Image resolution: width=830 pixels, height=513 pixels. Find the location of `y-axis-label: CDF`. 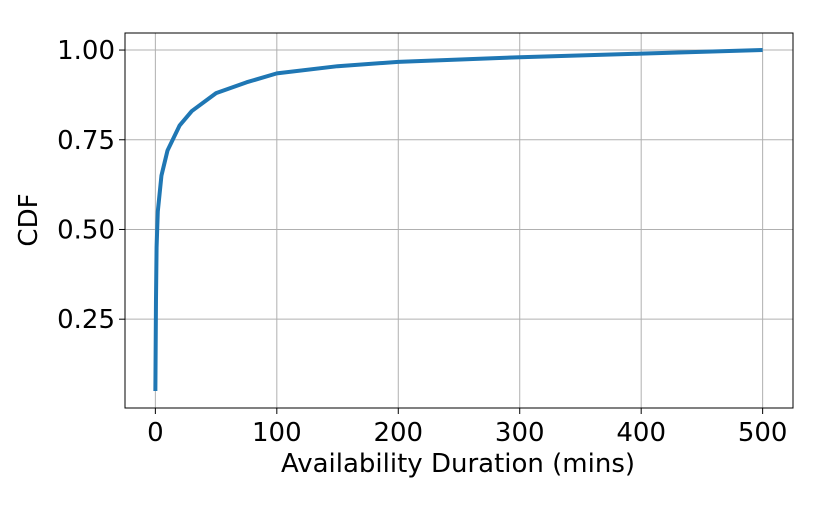

y-axis-label: CDF is located at coordinates (29, 219).